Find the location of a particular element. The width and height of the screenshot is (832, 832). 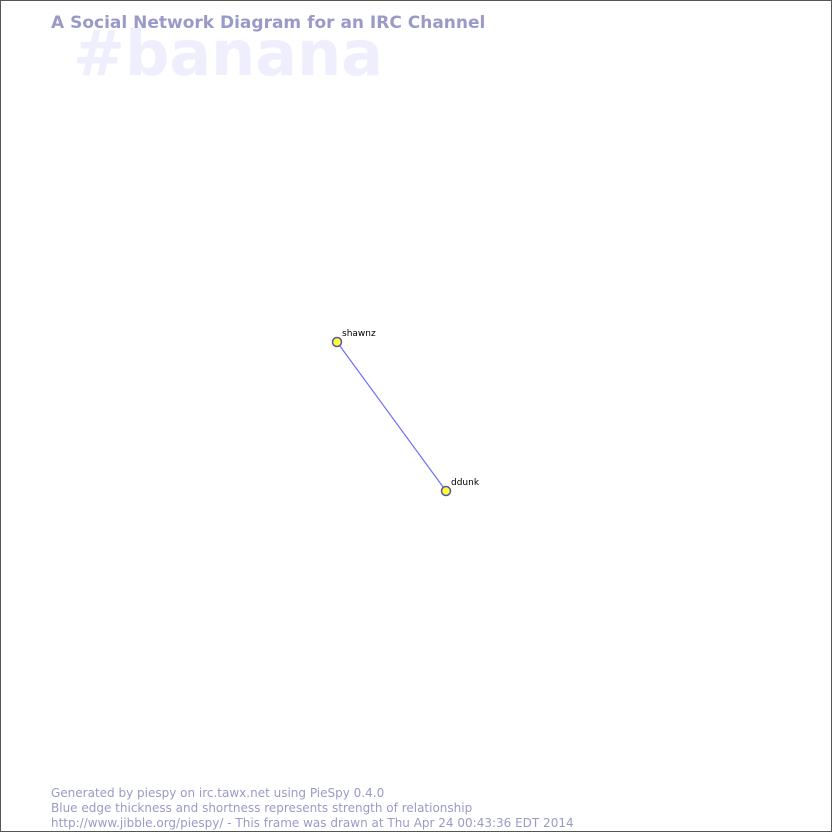

node-label-ddunk: ddunk is located at coordinates (465, 483).